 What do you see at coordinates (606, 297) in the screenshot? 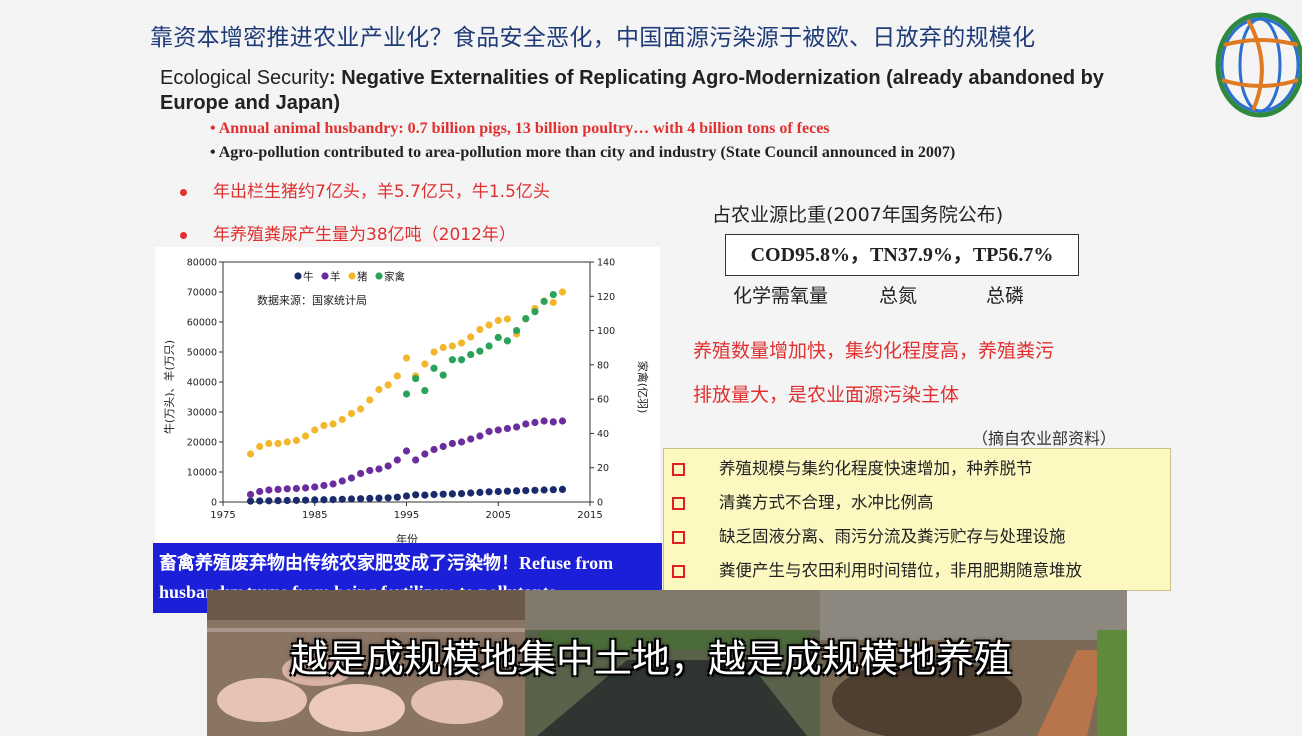
I see `y-right-tick-label: 120` at bounding box center [606, 297].